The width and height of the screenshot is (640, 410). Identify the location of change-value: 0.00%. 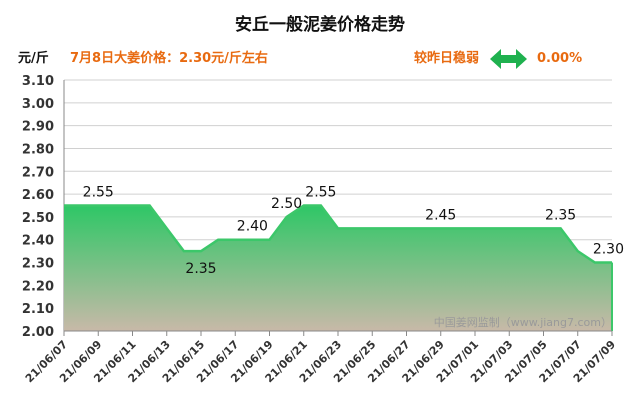
(559, 58).